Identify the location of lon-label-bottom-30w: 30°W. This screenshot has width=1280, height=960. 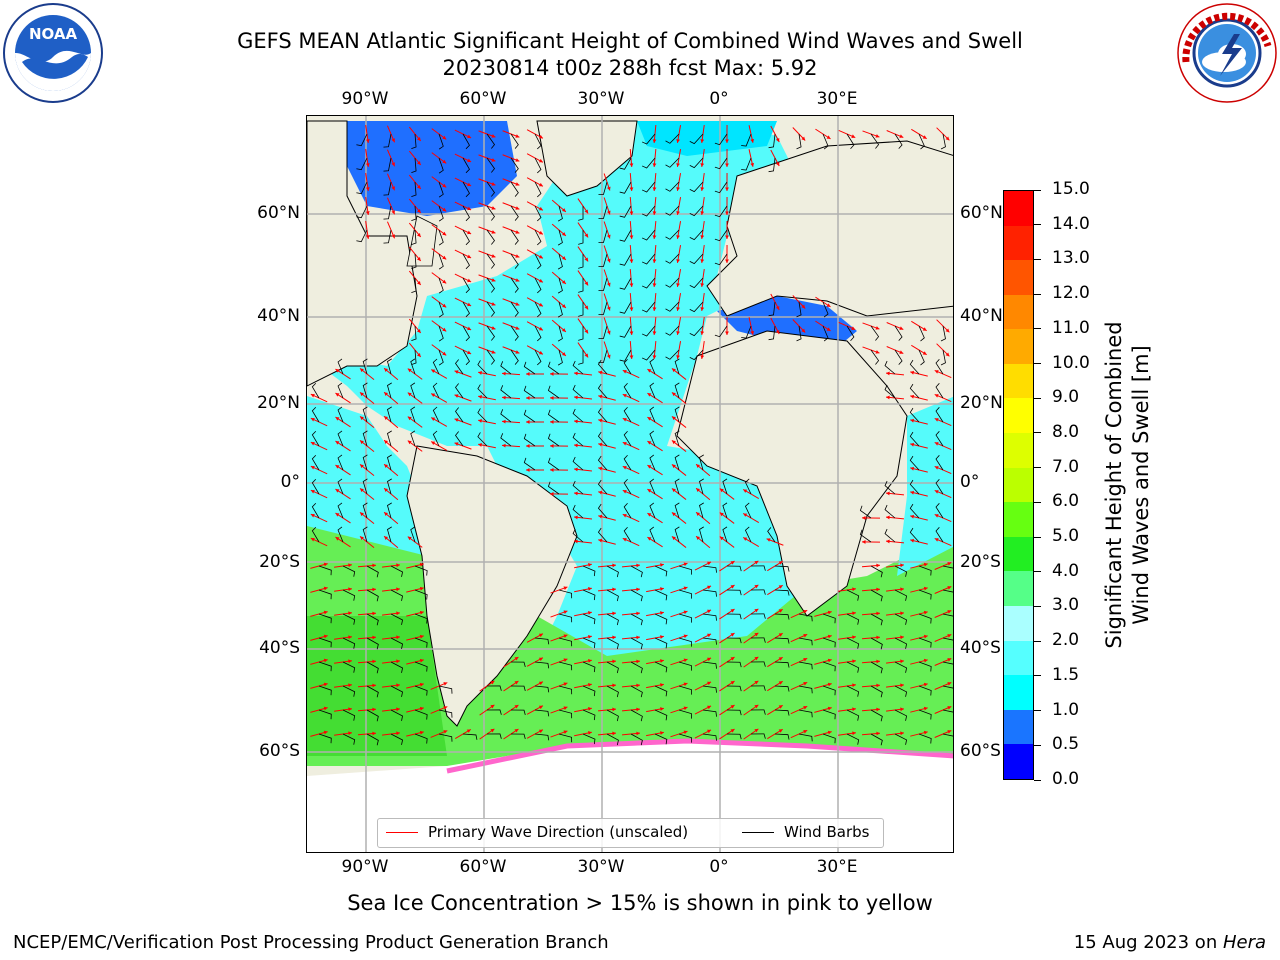
(601, 867).